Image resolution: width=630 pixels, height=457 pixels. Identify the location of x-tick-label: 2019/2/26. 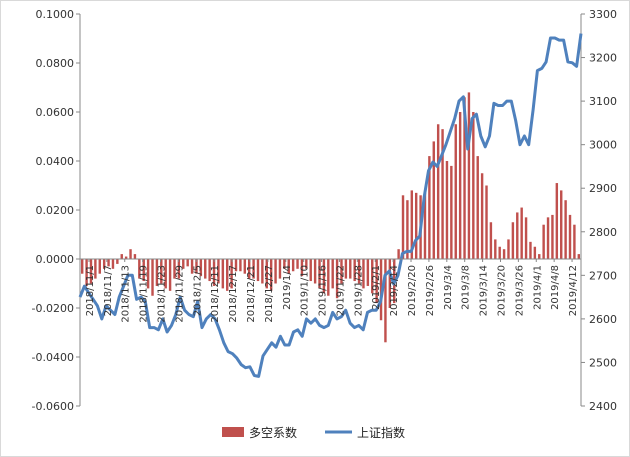
(430, 290).